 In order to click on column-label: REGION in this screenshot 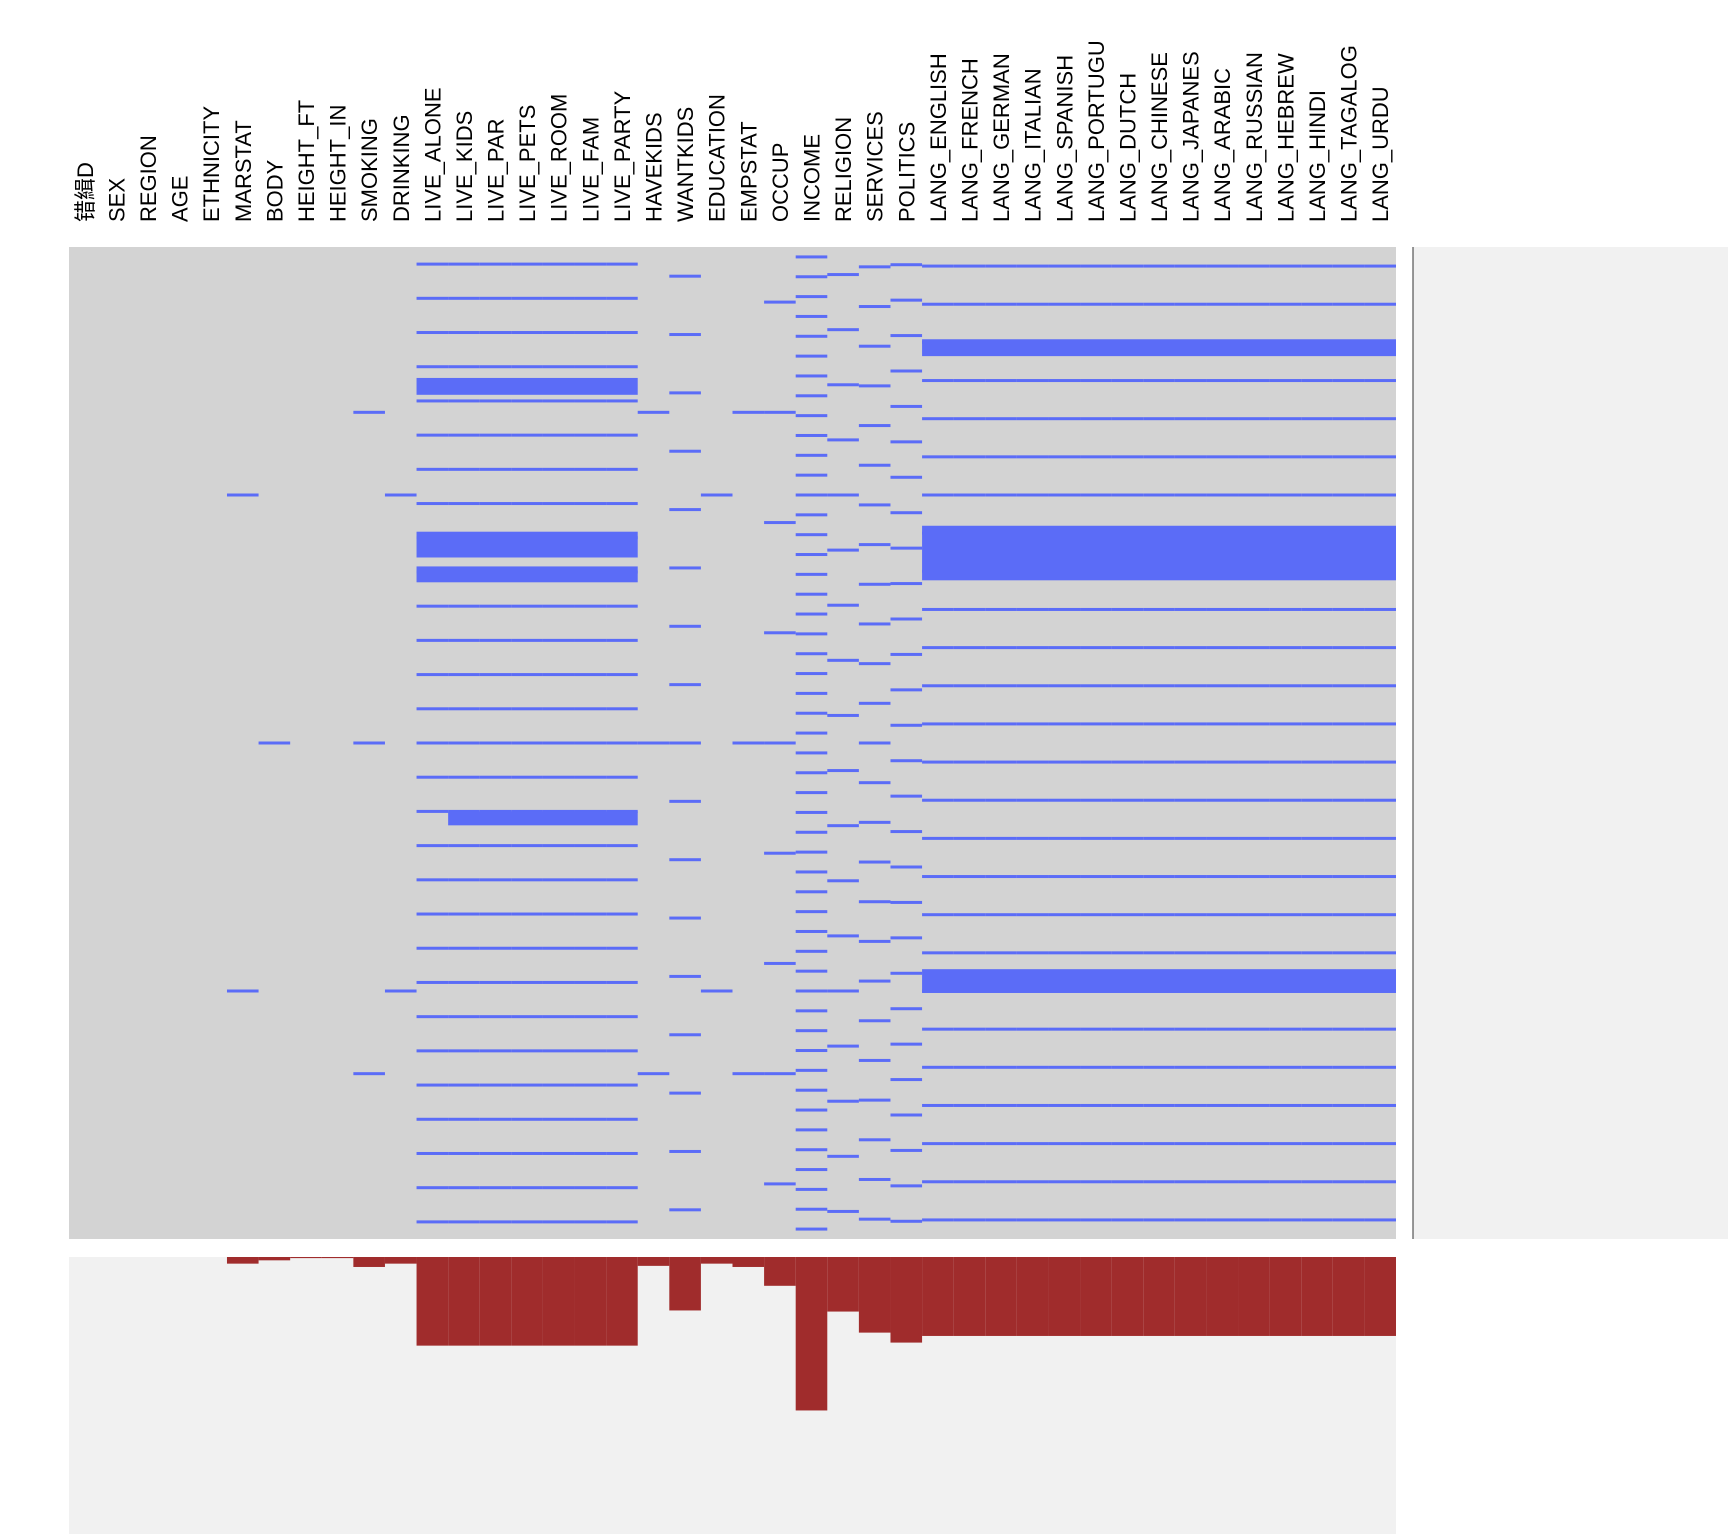, I will do `click(148, 178)`.